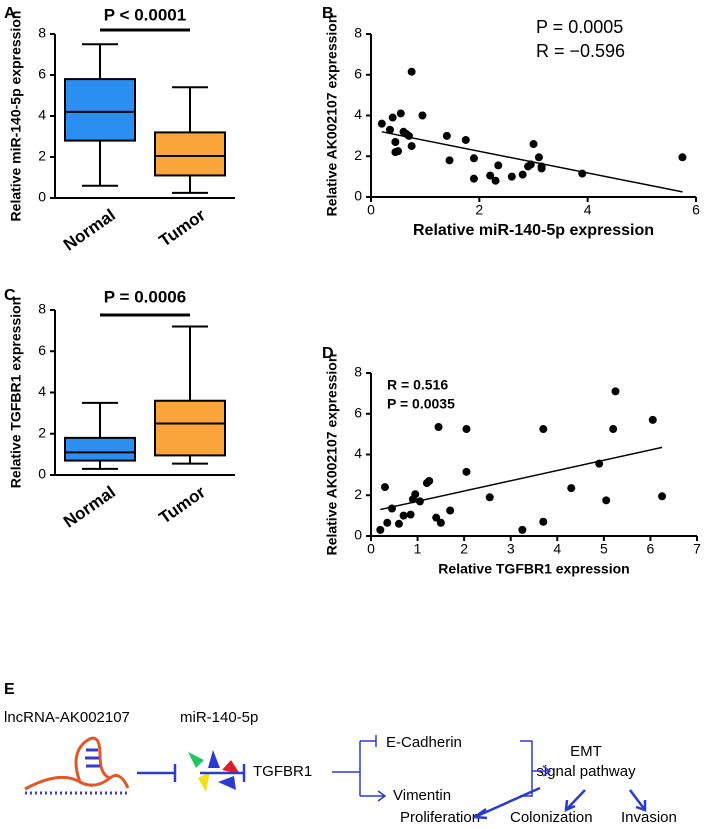  Describe the element at coordinates (586, 771) in the screenshot. I see `node-label: signal pathway` at that location.